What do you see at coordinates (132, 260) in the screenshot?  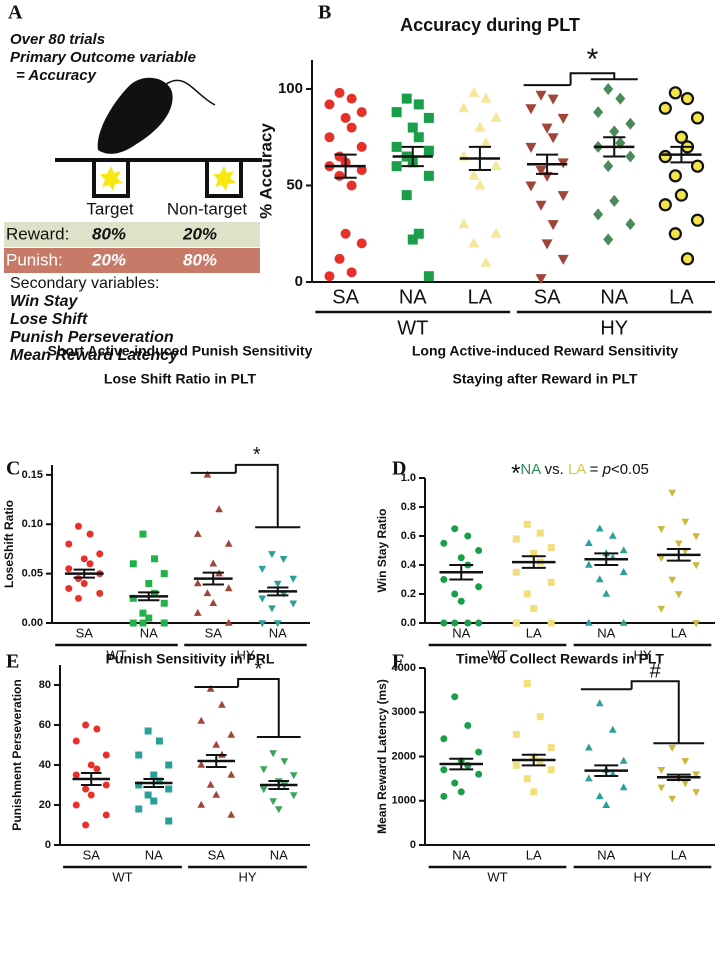 I see `punish-row` at bounding box center [132, 260].